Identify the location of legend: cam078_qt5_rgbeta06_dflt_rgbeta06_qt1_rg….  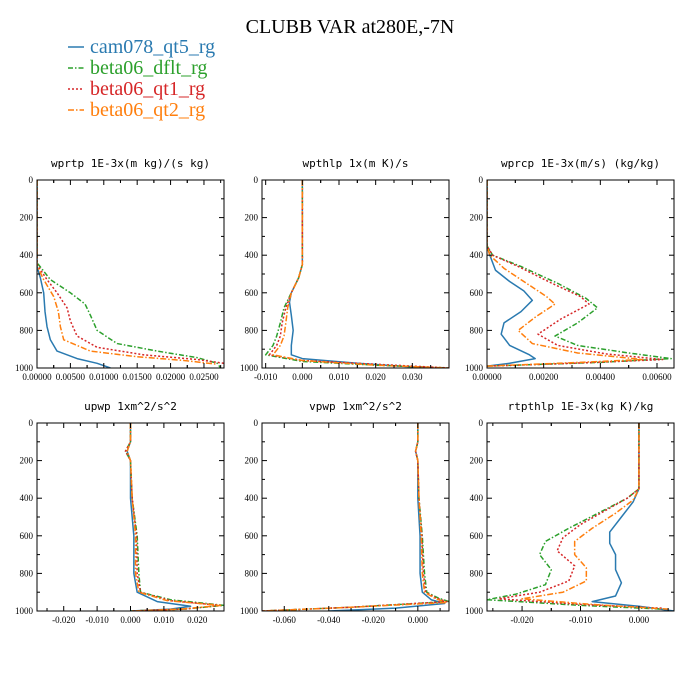
(141, 78).